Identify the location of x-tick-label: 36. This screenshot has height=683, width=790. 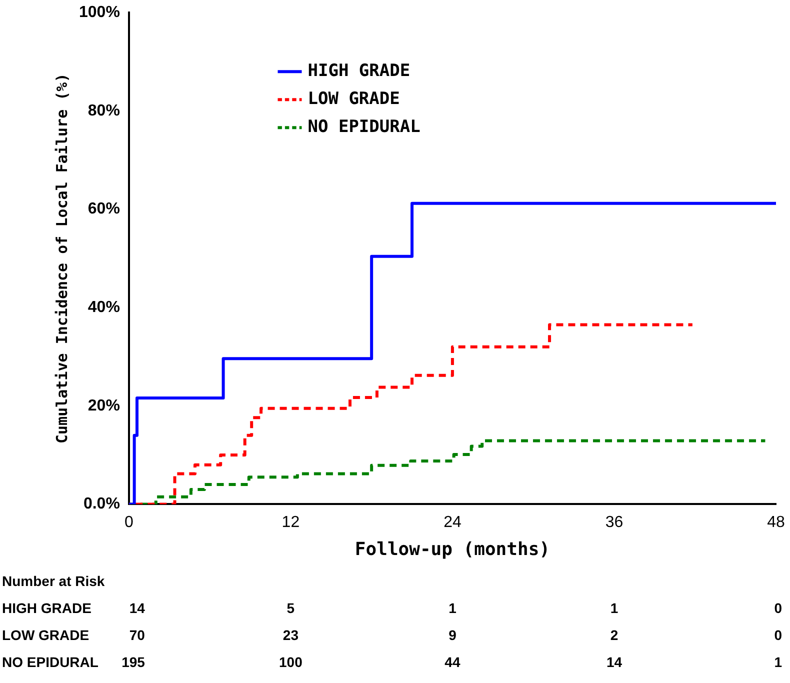
(614, 523).